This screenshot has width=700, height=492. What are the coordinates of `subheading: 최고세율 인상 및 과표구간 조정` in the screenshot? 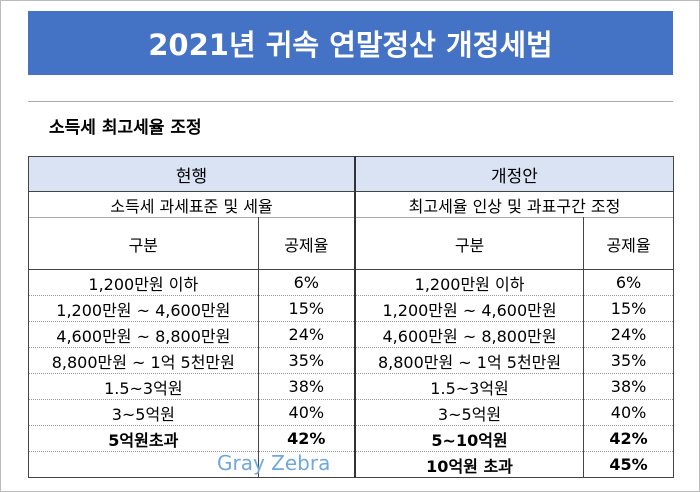 It's located at (514, 204).